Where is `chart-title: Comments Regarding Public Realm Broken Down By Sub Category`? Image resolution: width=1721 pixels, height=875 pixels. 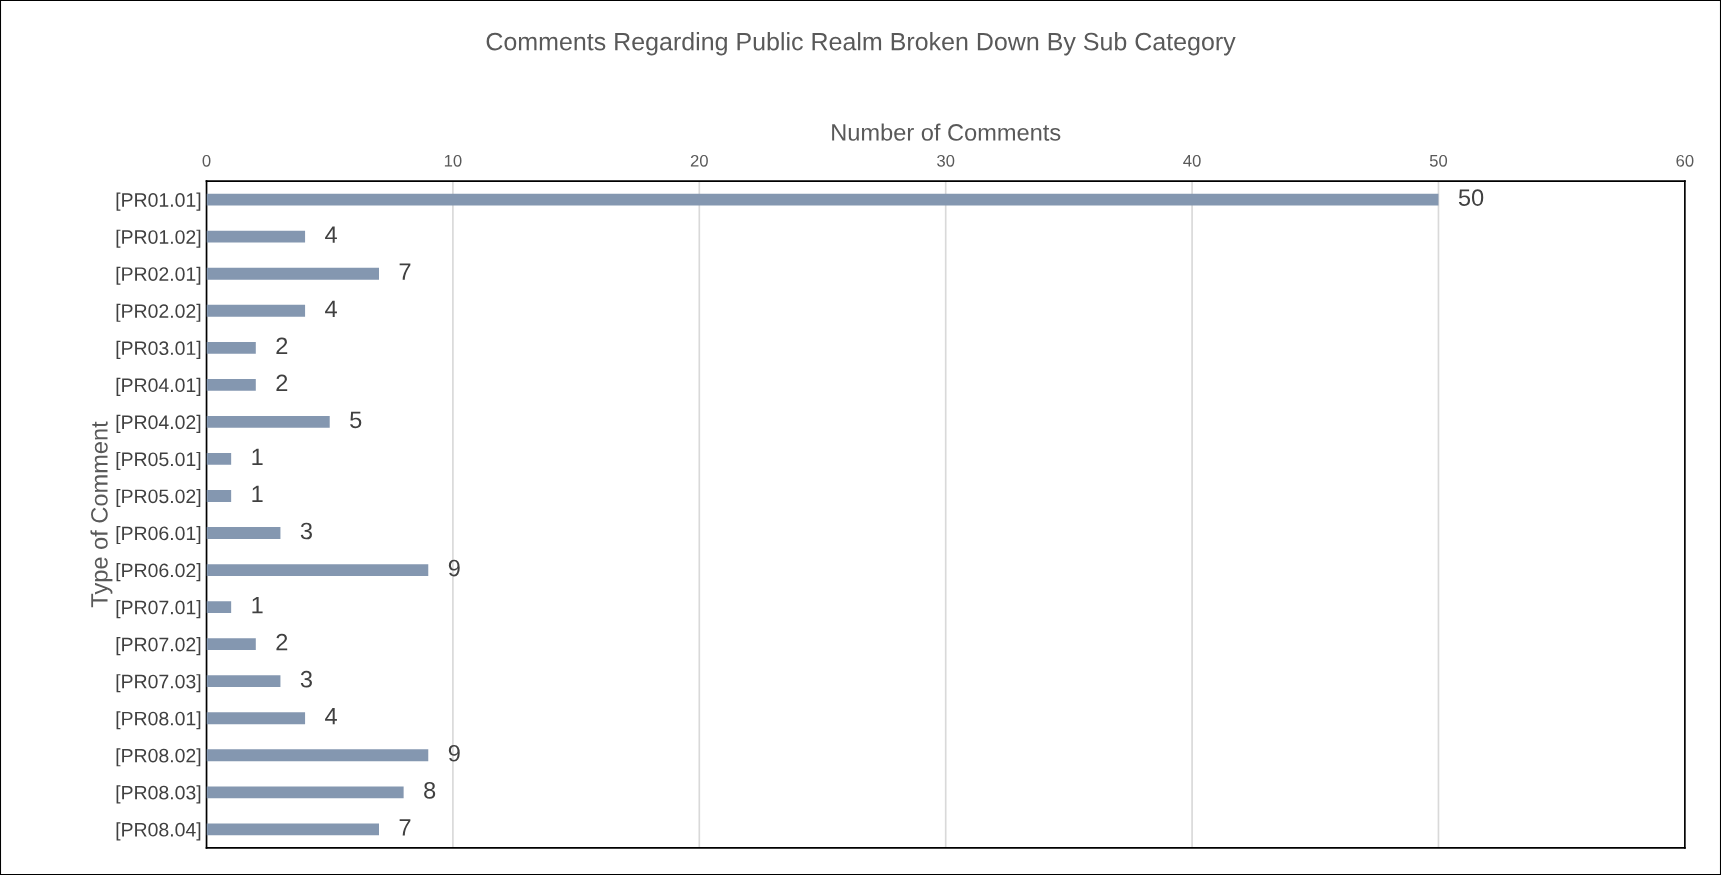
chart-title: Comments Regarding Public Realm Broken Down By Sub Category is located at coordinates (861, 44).